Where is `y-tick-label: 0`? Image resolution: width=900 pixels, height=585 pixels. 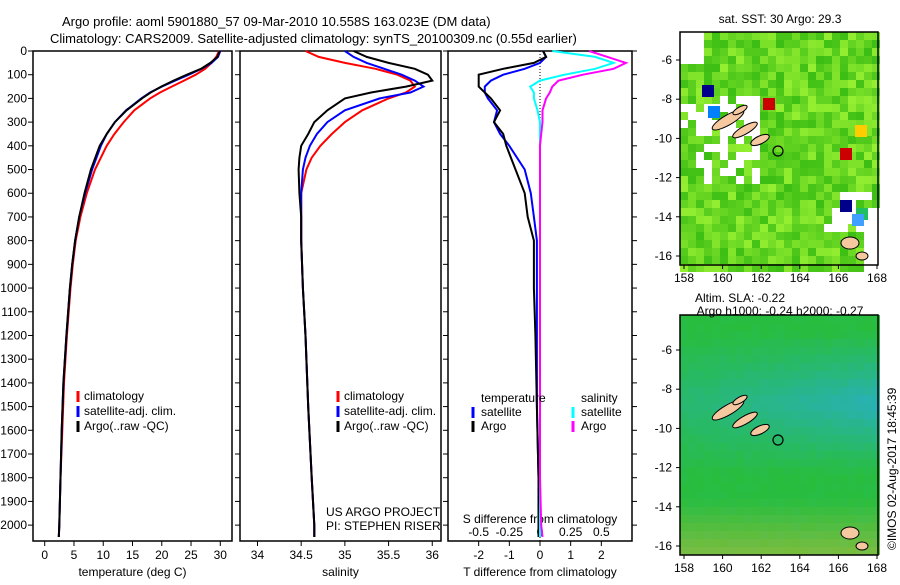
y-tick-label: 0 is located at coordinates (23, 51).